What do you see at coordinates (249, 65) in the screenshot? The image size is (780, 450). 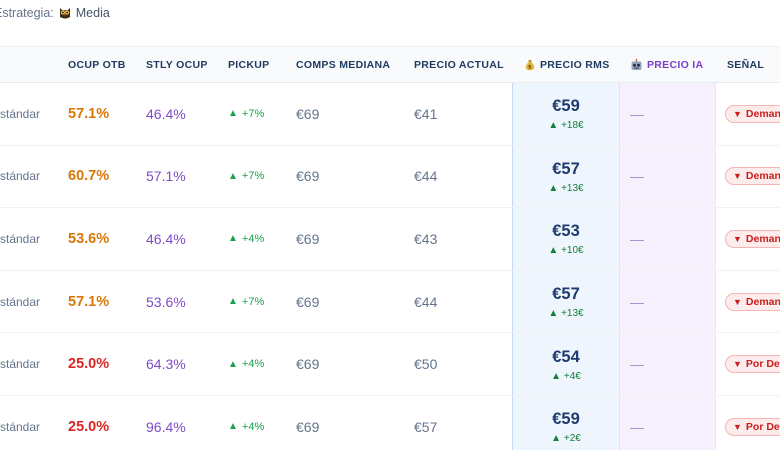 I see `header-pickup: PICKUP` at bounding box center [249, 65].